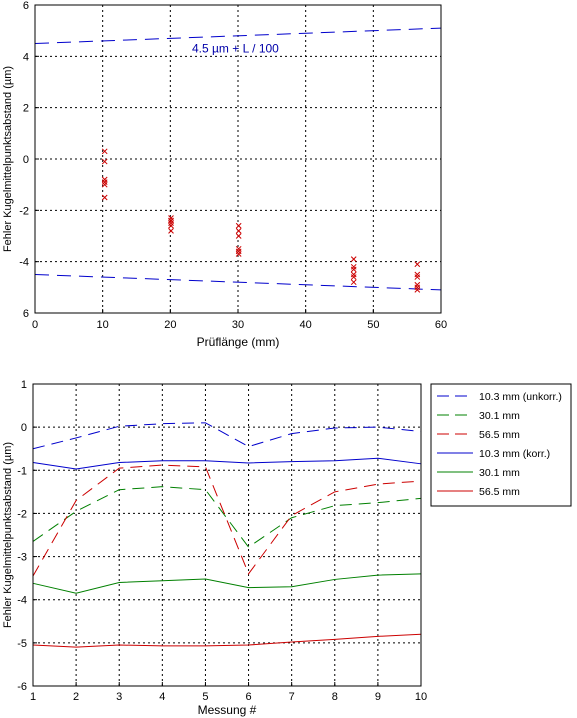 The image size is (577, 718). I want to click on legend-box, so click(501, 445).